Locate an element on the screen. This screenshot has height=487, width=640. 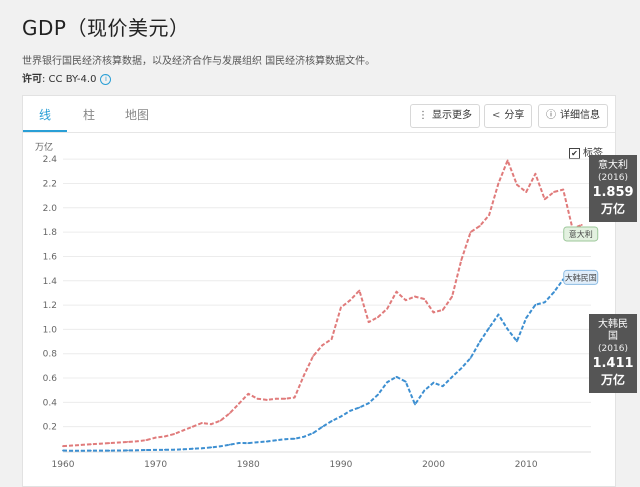
license-line: 许可: CC BY-4.0 i is located at coordinates (67, 77).